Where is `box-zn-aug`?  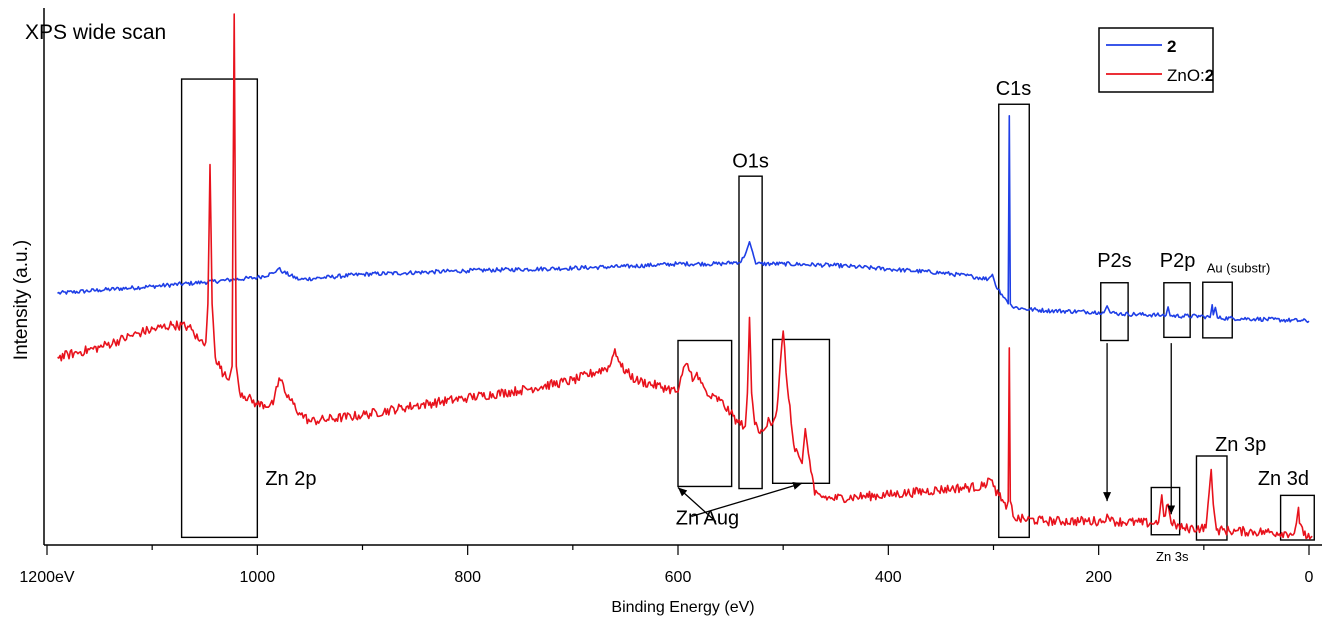 box-zn-aug is located at coordinates (705, 413).